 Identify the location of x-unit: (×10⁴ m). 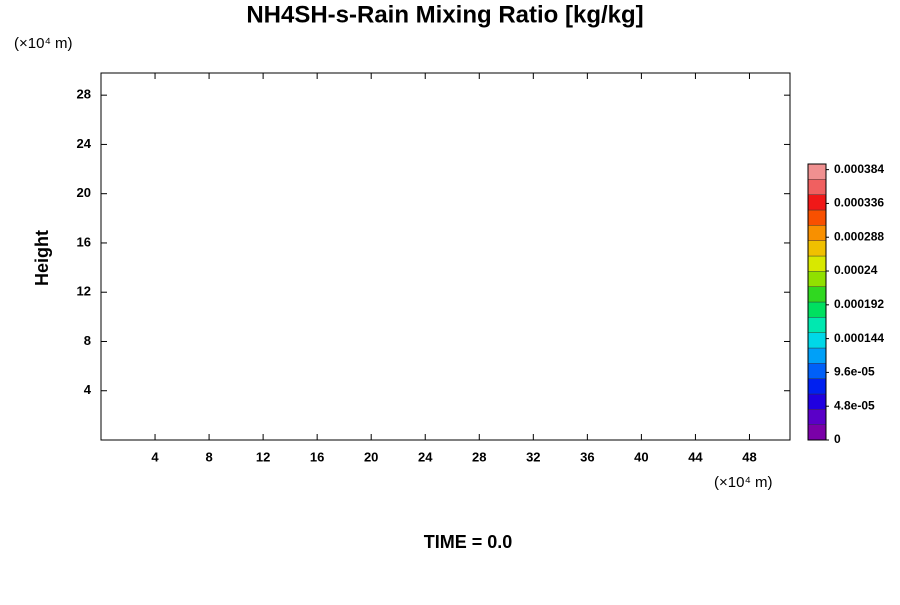
(743, 482).